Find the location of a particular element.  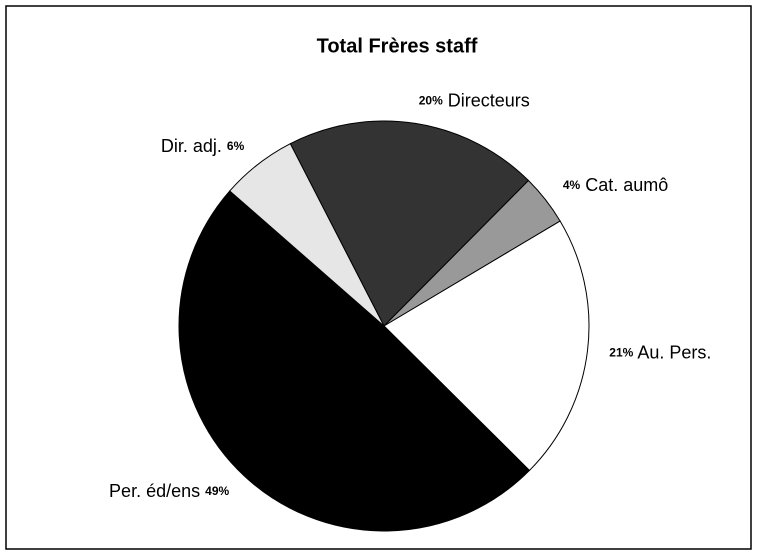

percent-label: 6% is located at coordinates (236, 146).